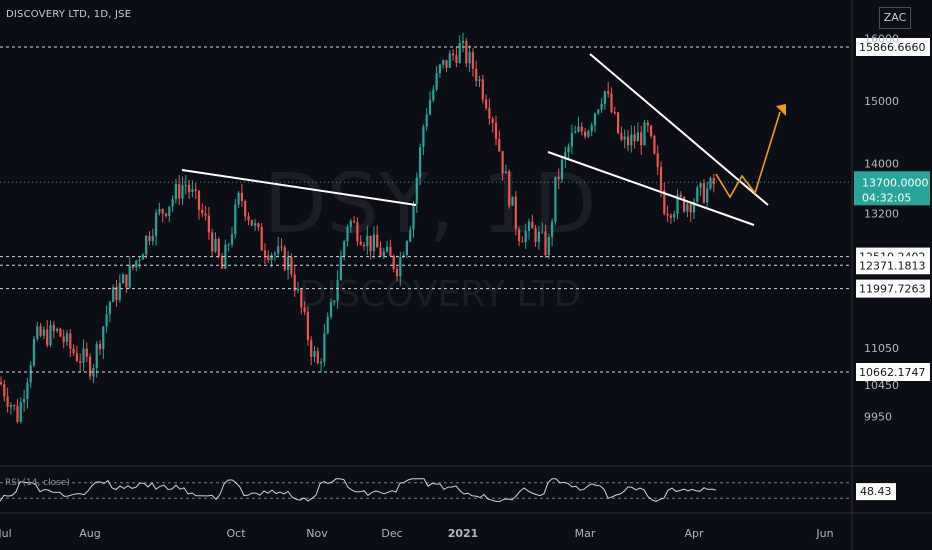 The image size is (932, 550). I want to click on currency-badge: ZAC, so click(895, 18).